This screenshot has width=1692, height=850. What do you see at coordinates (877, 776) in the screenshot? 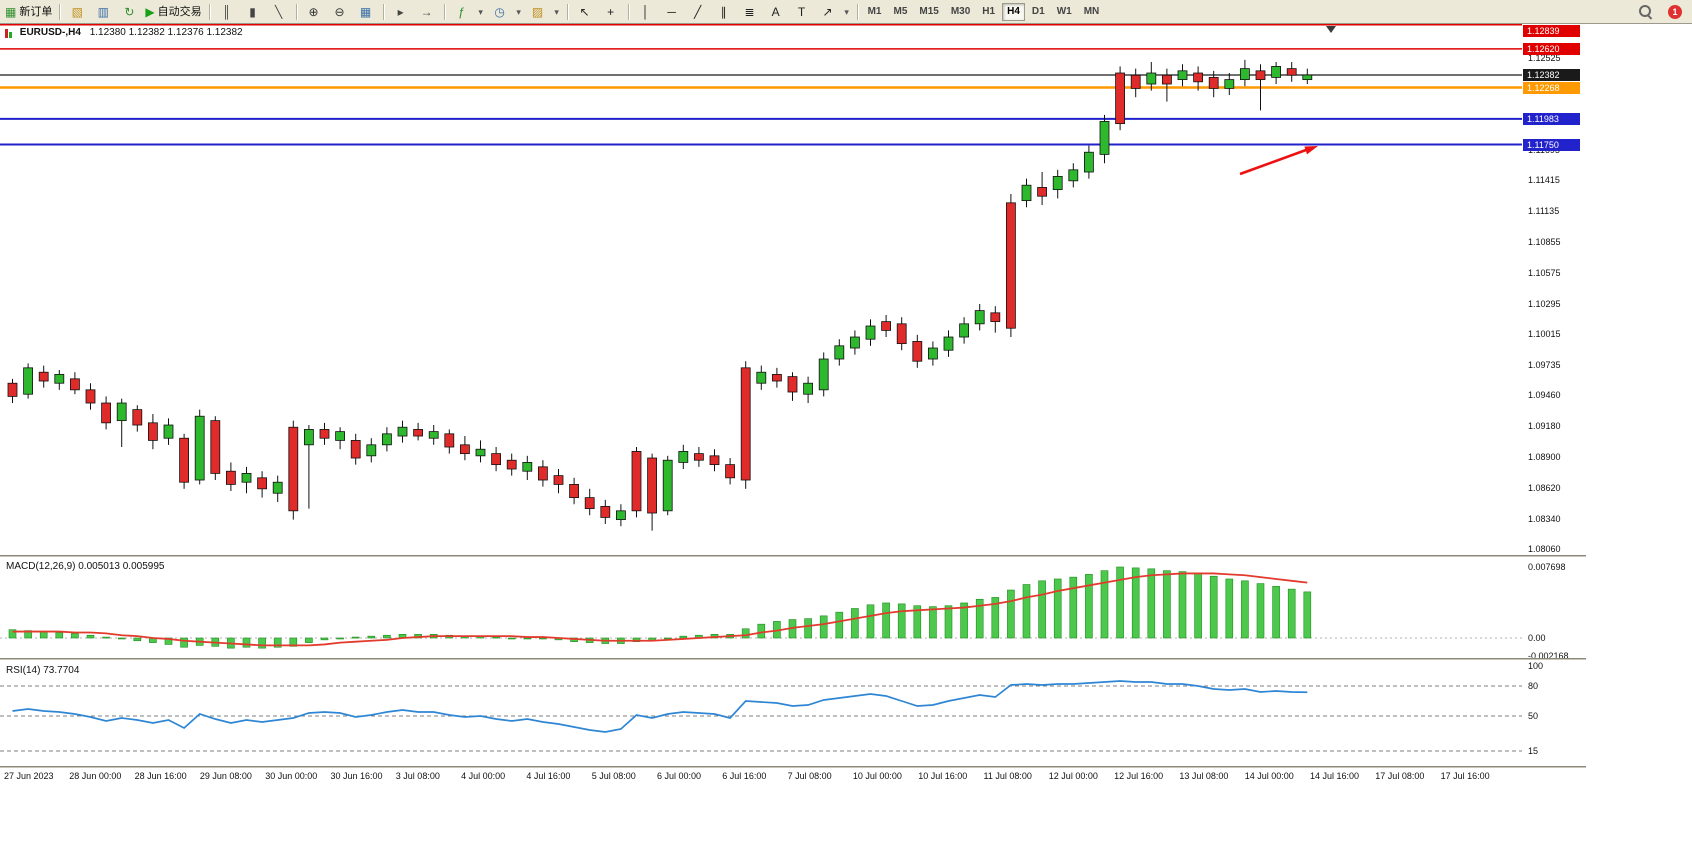
I see `time-label: 10 Jul 00:00` at bounding box center [877, 776].